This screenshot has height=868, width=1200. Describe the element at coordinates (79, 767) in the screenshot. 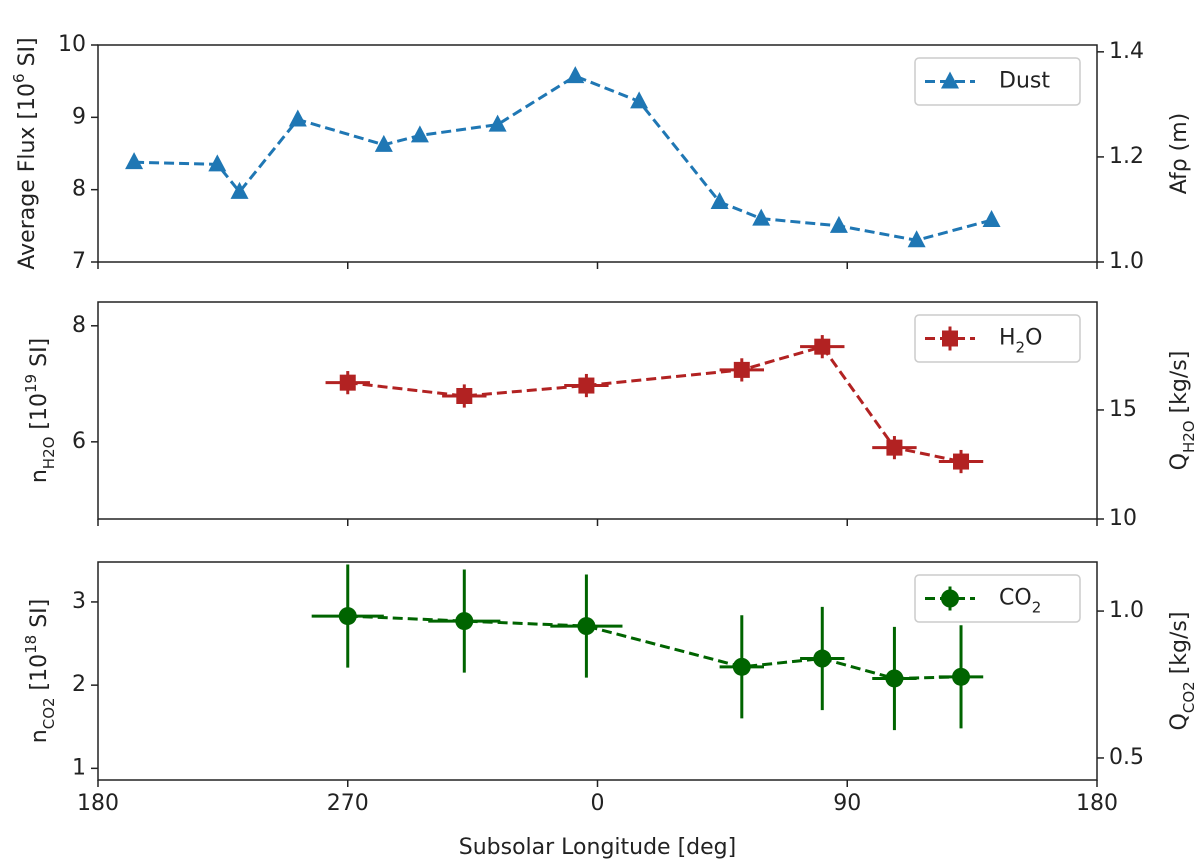

I see `y-tick-label: 1` at that location.